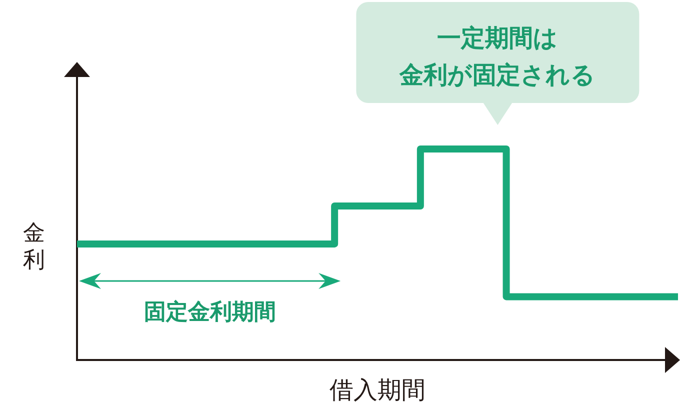 The image size is (680, 413). Describe the element at coordinates (34, 247) in the screenshot. I see `y-axis-title: 金利` at that location.